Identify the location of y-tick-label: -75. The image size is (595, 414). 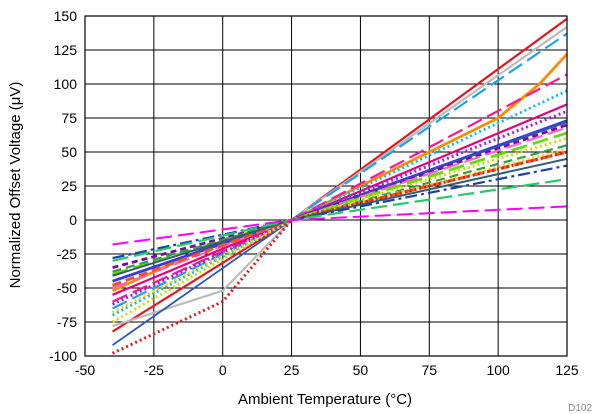
(67, 322).